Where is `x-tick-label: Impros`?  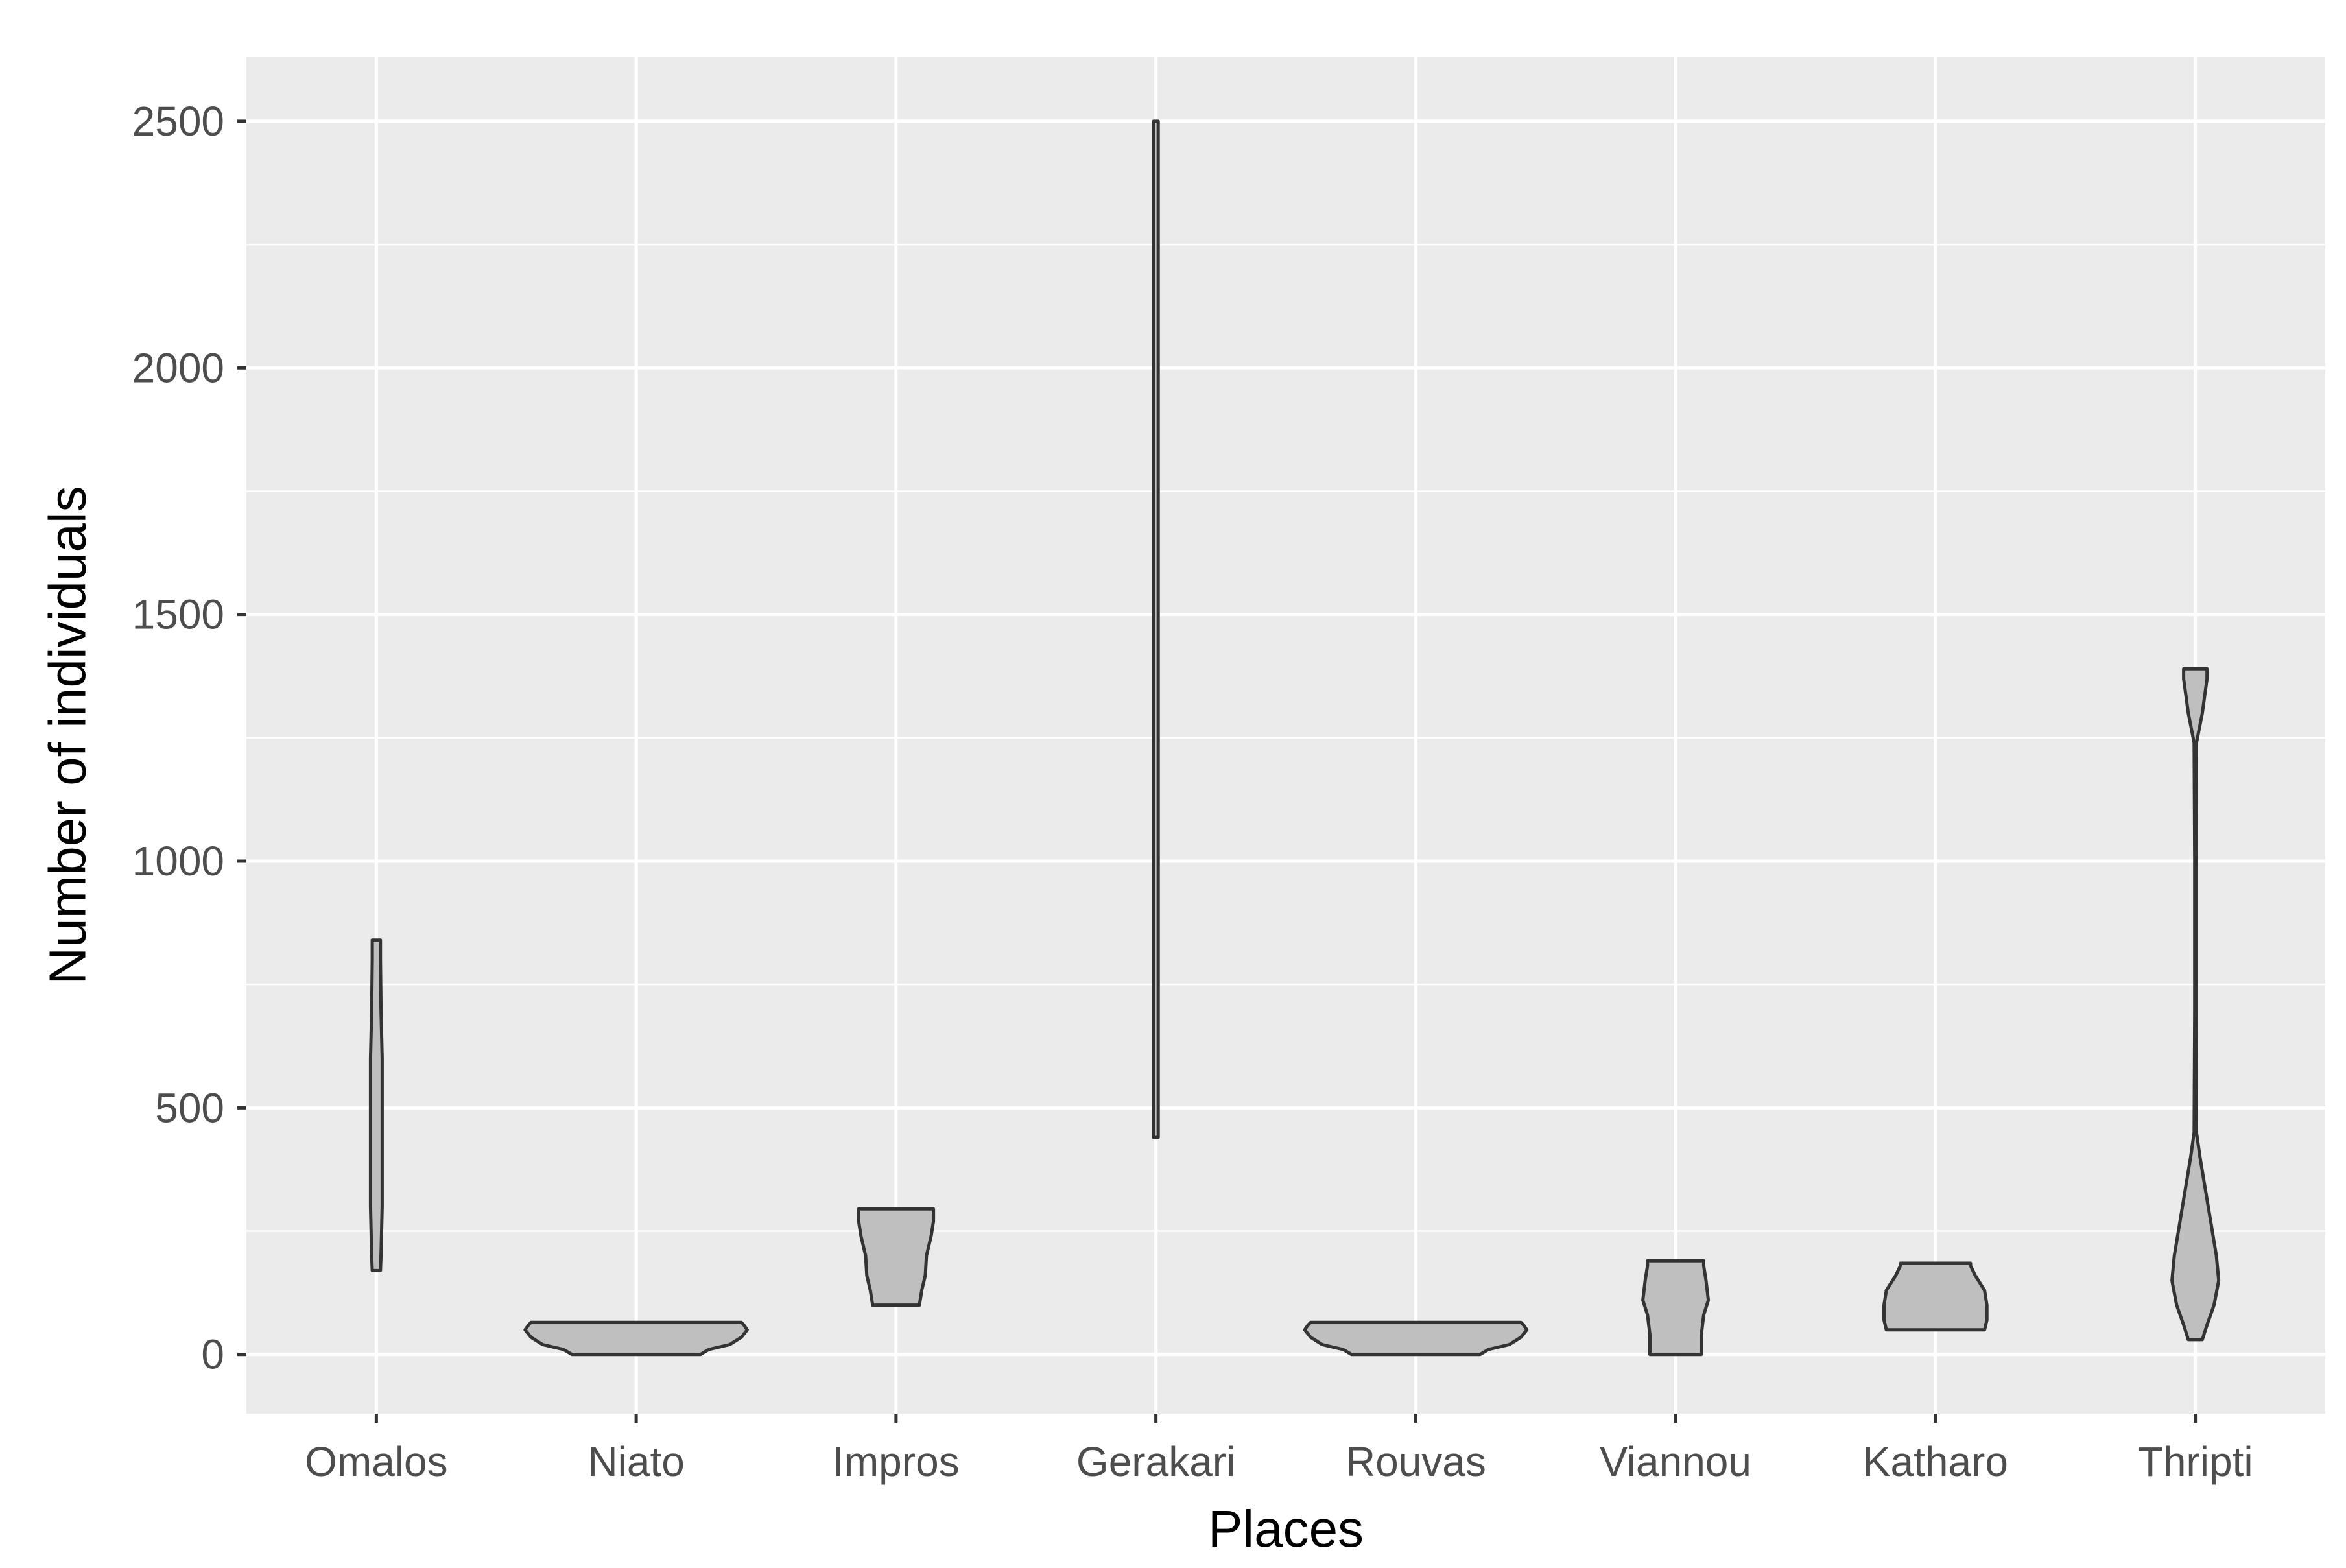 x-tick-label: Impros is located at coordinates (896, 1461).